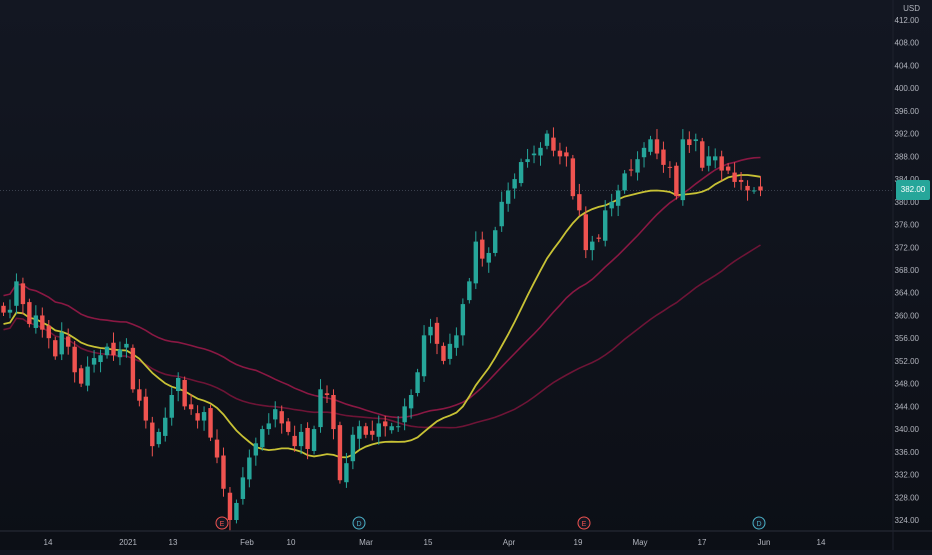  I want to click on time-axis: 14 2021 13 Feb 10 Mar 15 Apr 19 May 17 Jun 14, so click(435, 542).